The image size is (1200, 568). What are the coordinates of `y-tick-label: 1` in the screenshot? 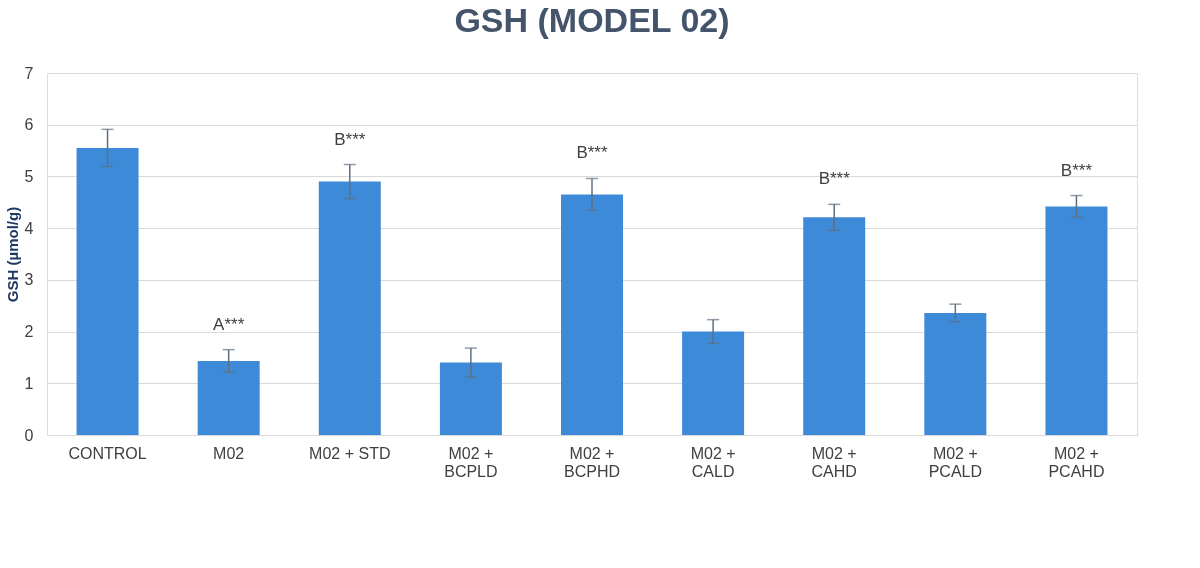 It's located at (29, 383).